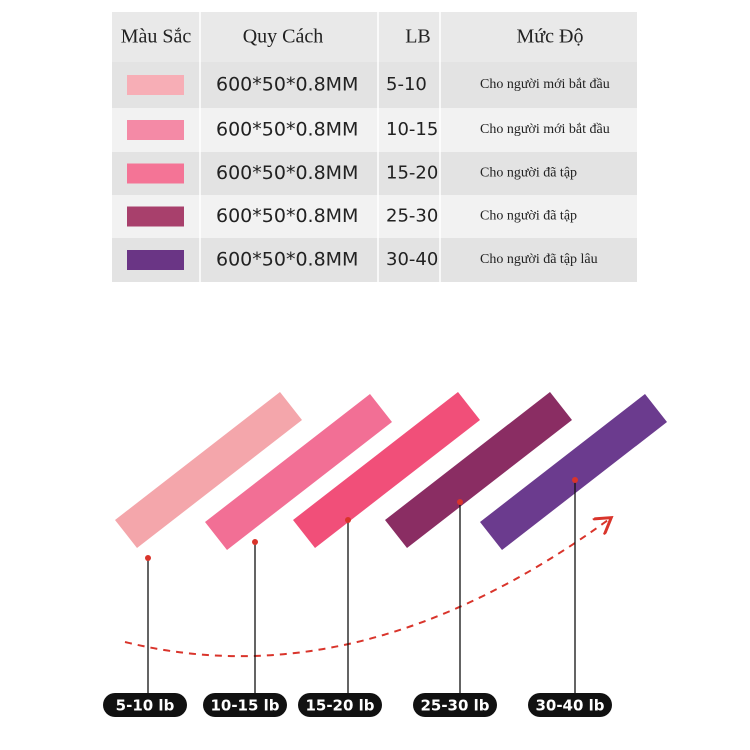 This screenshot has width=750, height=750. What do you see at coordinates (412, 216) in the screenshot?
I see `lb: 25-30` at bounding box center [412, 216].